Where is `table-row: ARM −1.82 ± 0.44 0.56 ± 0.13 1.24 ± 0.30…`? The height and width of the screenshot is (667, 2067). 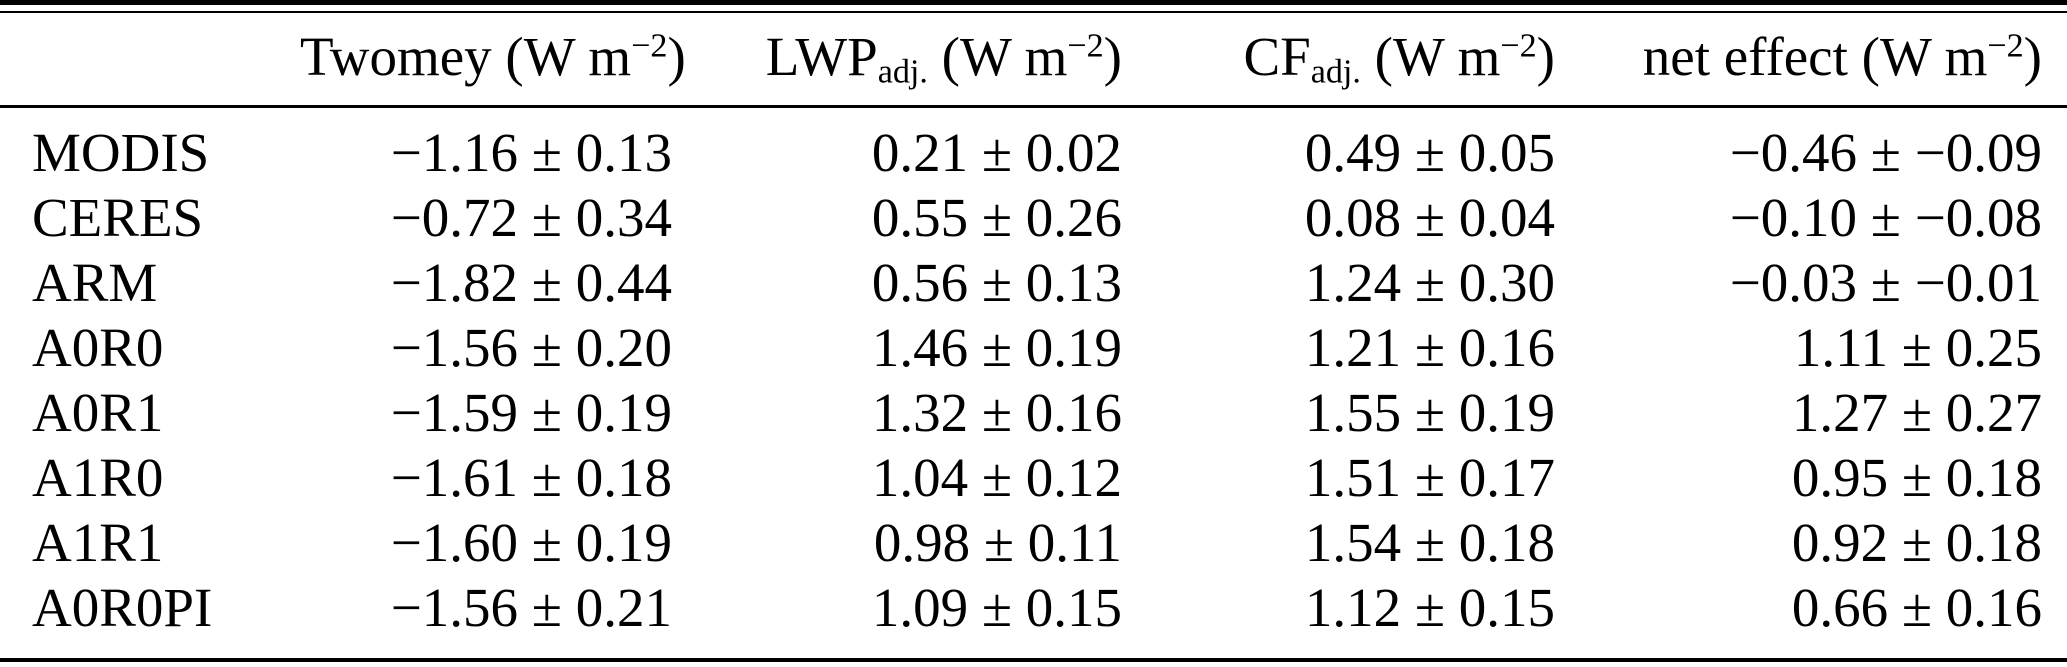 table-row: ARM −1.82 ± 0.44 0.56 ± 0.13 1.24 ± 0.30… is located at coordinates (1033, 283).